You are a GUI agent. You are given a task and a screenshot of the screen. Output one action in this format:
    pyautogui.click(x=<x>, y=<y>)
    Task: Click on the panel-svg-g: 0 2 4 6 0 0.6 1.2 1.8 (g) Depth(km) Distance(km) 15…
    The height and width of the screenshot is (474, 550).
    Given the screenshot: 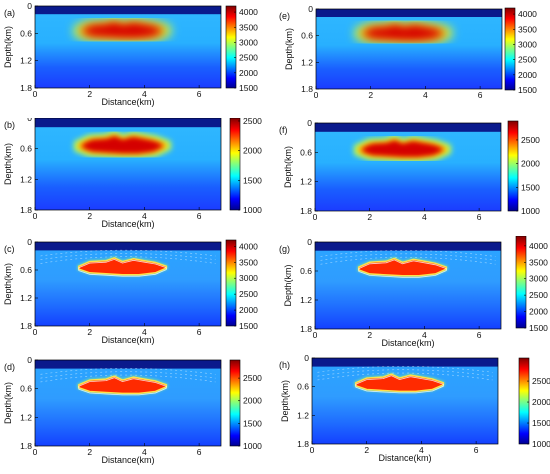 What is the action you would take?
    pyautogui.click(x=413, y=292)
    